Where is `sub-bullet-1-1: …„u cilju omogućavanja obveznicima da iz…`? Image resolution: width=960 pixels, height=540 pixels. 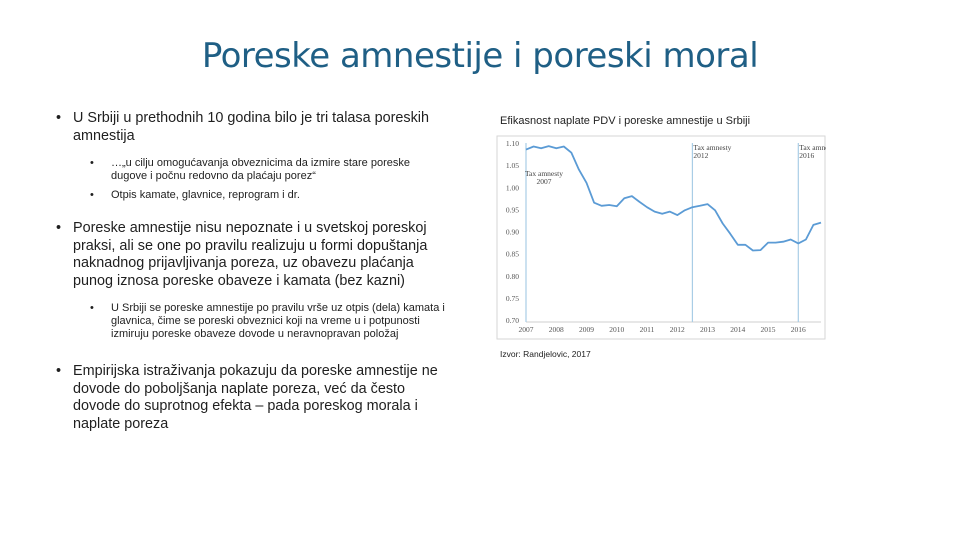 sub-bullet-1-1: …„u cilju omogućavanja obveznicima da iz… is located at coordinates (252, 170).